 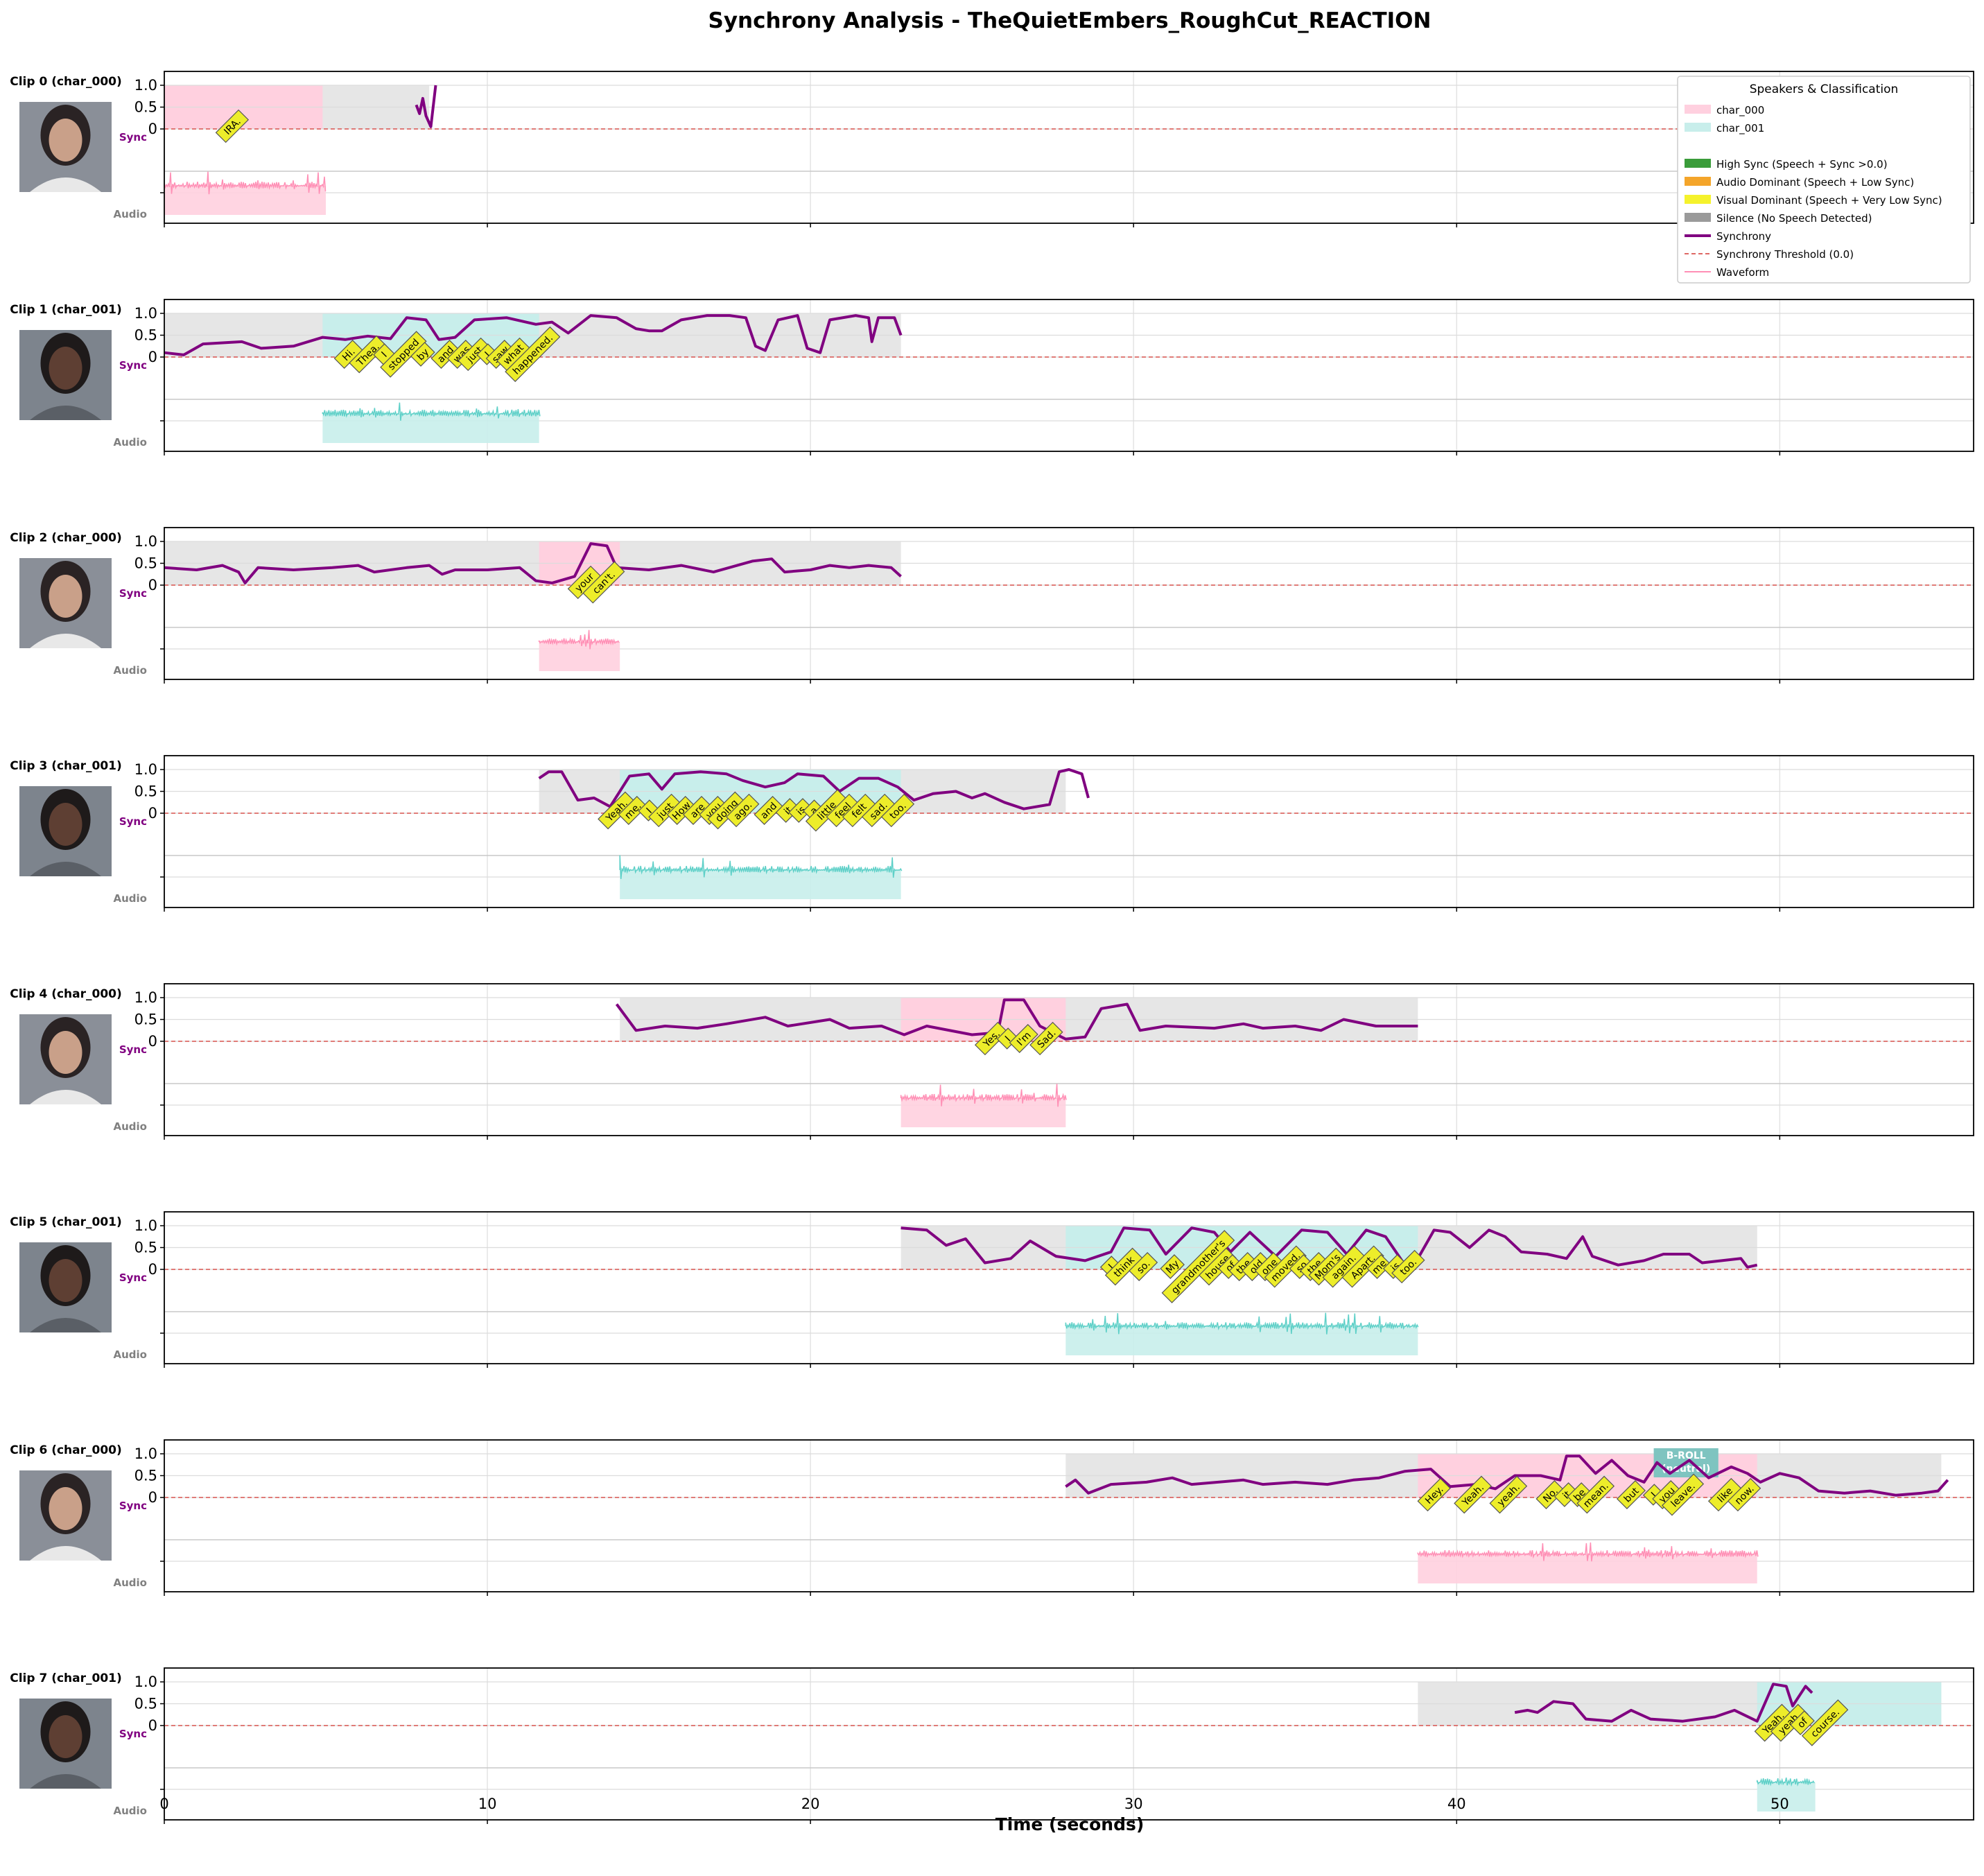 I want to click on legend-item-label: Waveform, so click(x=1742, y=272).